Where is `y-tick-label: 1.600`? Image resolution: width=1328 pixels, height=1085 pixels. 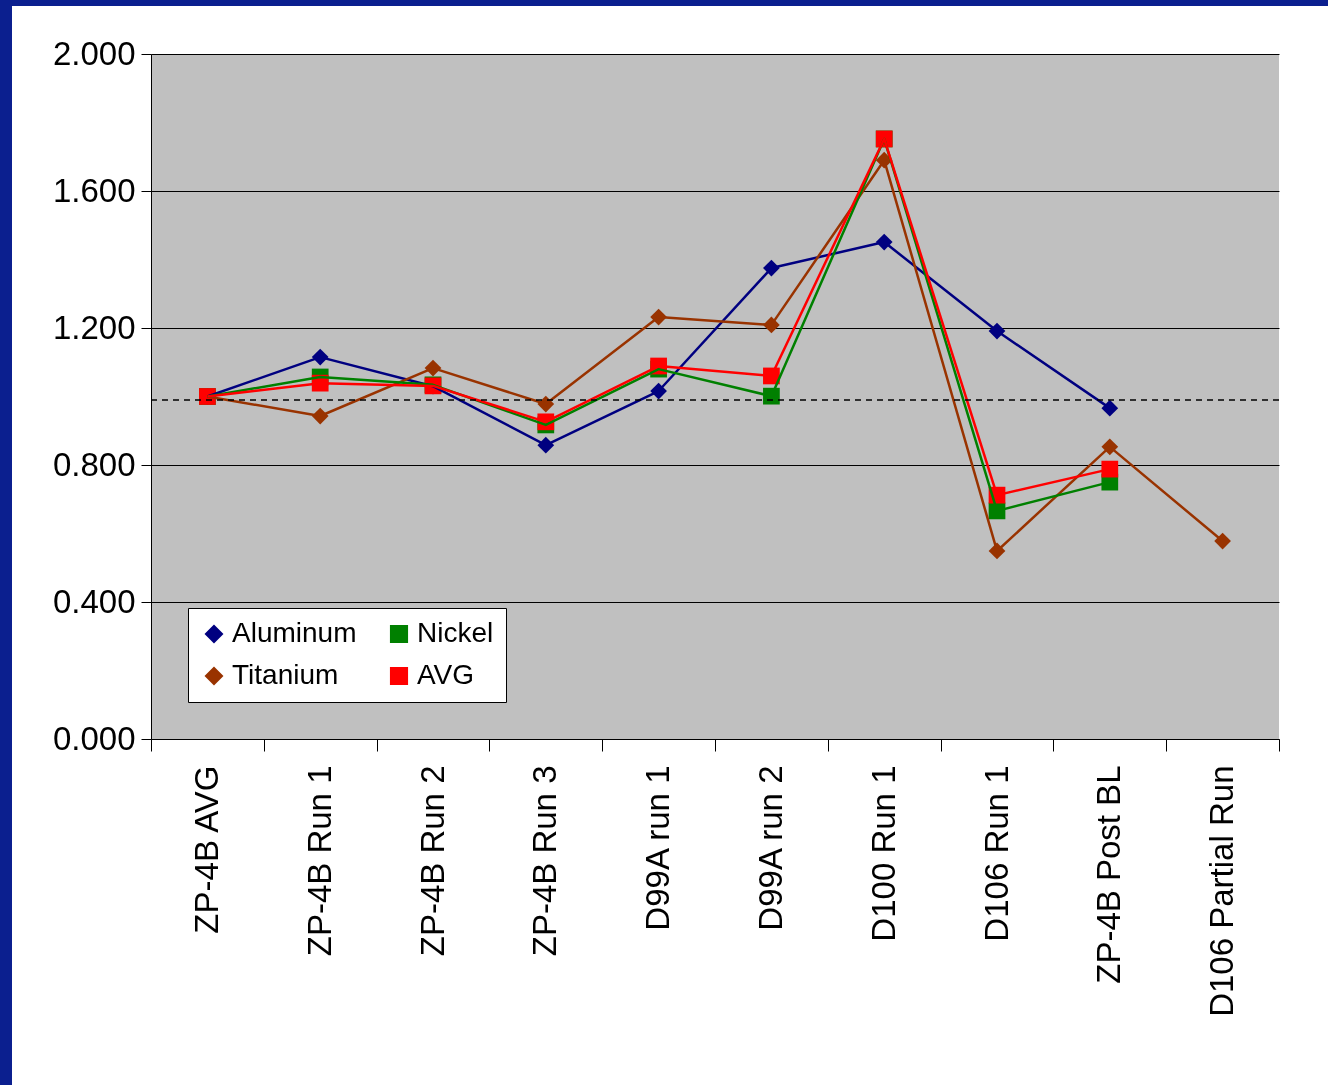
y-tick-label: 1.600 is located at coordinates (94, 190).